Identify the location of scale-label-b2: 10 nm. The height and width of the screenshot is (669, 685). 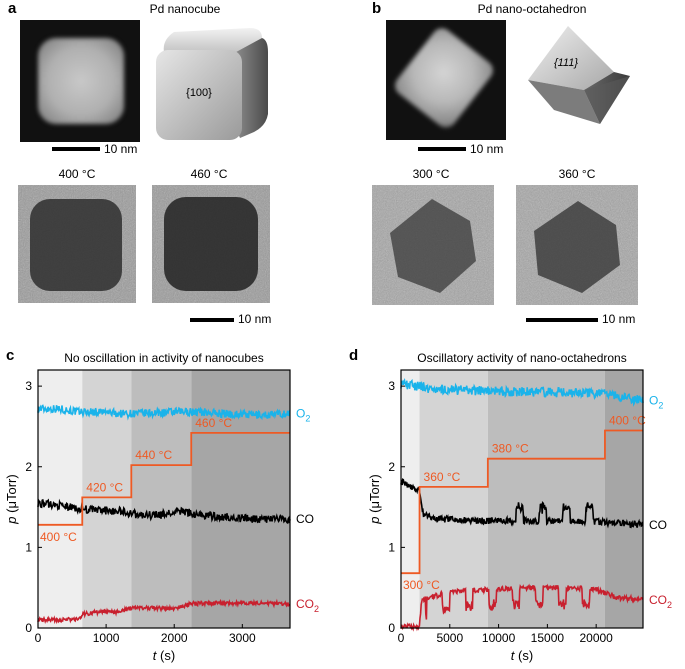
(619, 319).